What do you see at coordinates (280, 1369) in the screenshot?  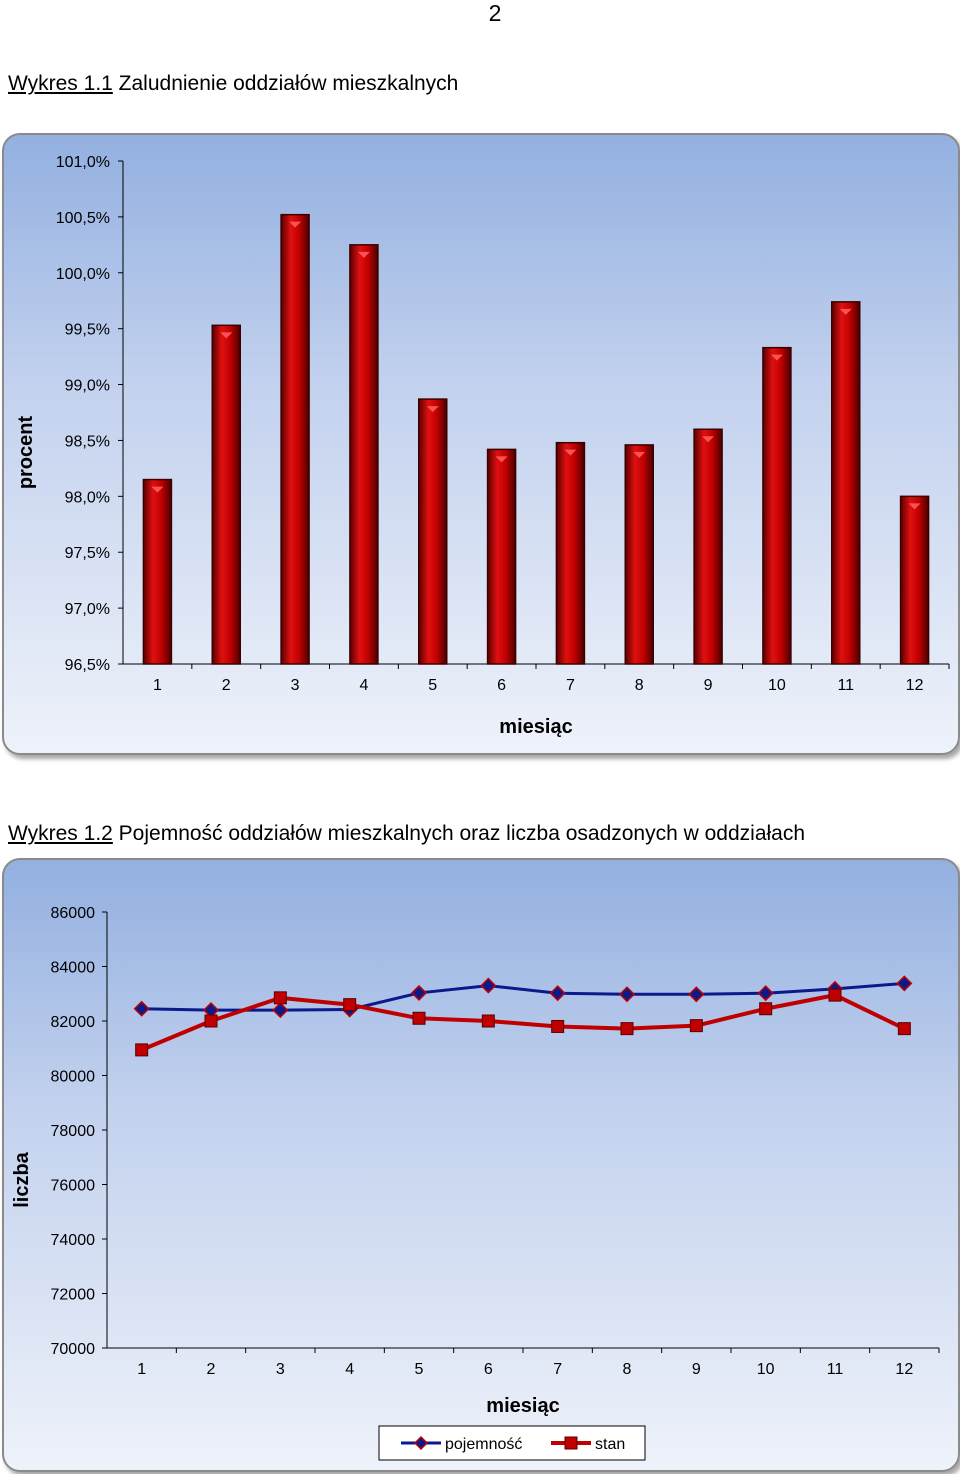 I see `x-tick-label: 3` at bounding box center [280, 1369].